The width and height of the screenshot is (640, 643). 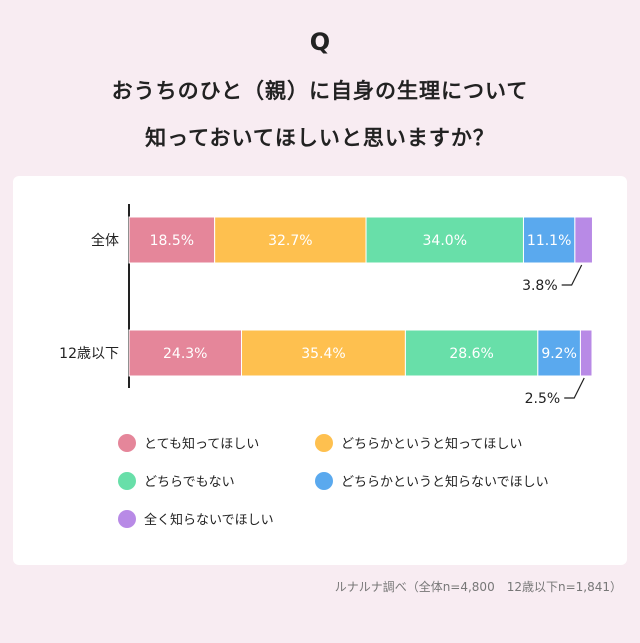 I want to click on page-title-line-1: おうちのひと（親）に自身の生理について, so click(x=320, y=91).